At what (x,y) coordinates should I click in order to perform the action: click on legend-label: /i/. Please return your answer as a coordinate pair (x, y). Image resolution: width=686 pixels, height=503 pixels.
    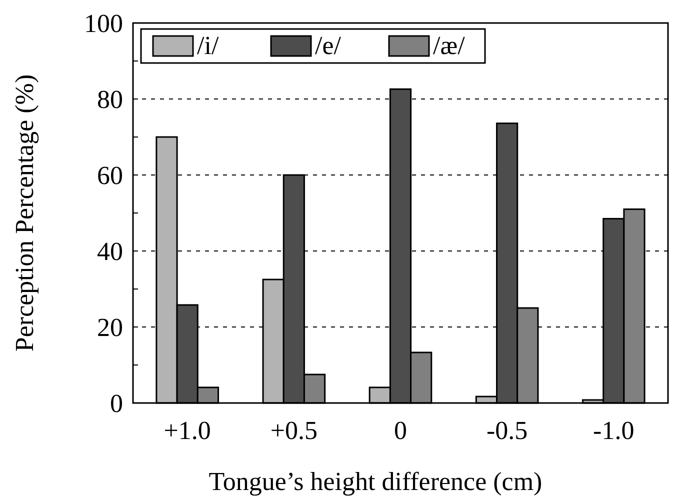
    Looking at the image, I should click on (208, 45).